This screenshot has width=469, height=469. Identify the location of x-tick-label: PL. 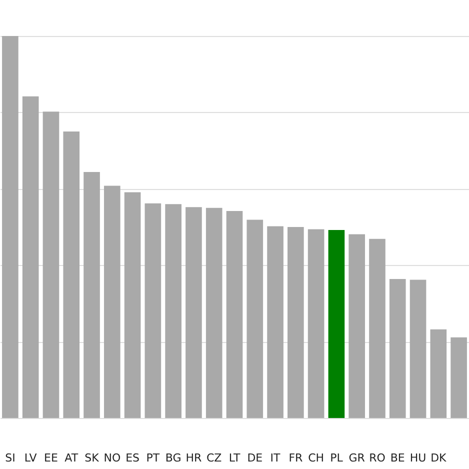
(337, 458).